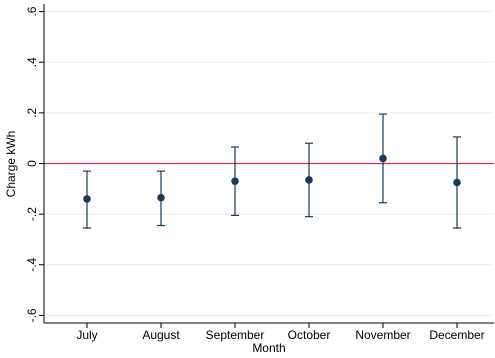 The height and width of the screenshot is (358, 495). I want to click on x-tick-label: July, so click(86, 335).